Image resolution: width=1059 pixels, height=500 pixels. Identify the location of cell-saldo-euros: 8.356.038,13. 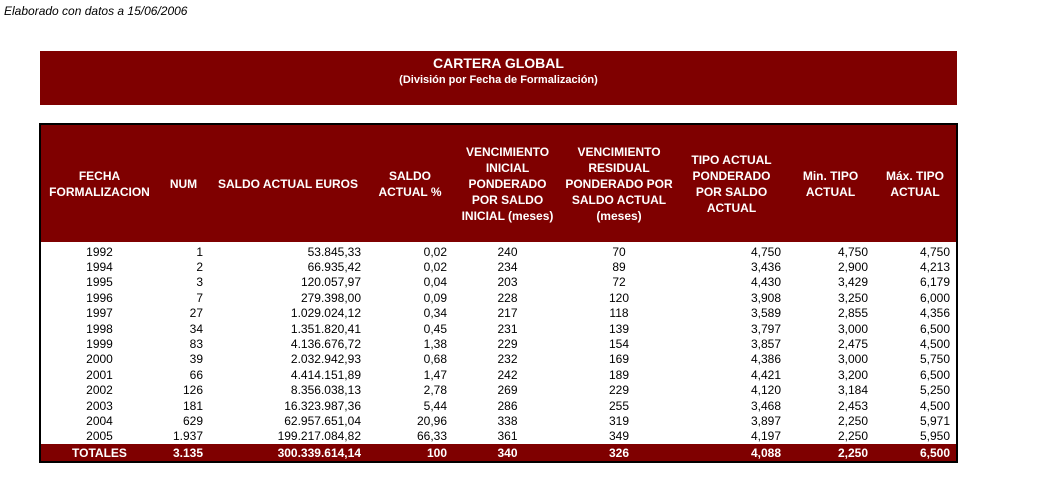
(325, 390).